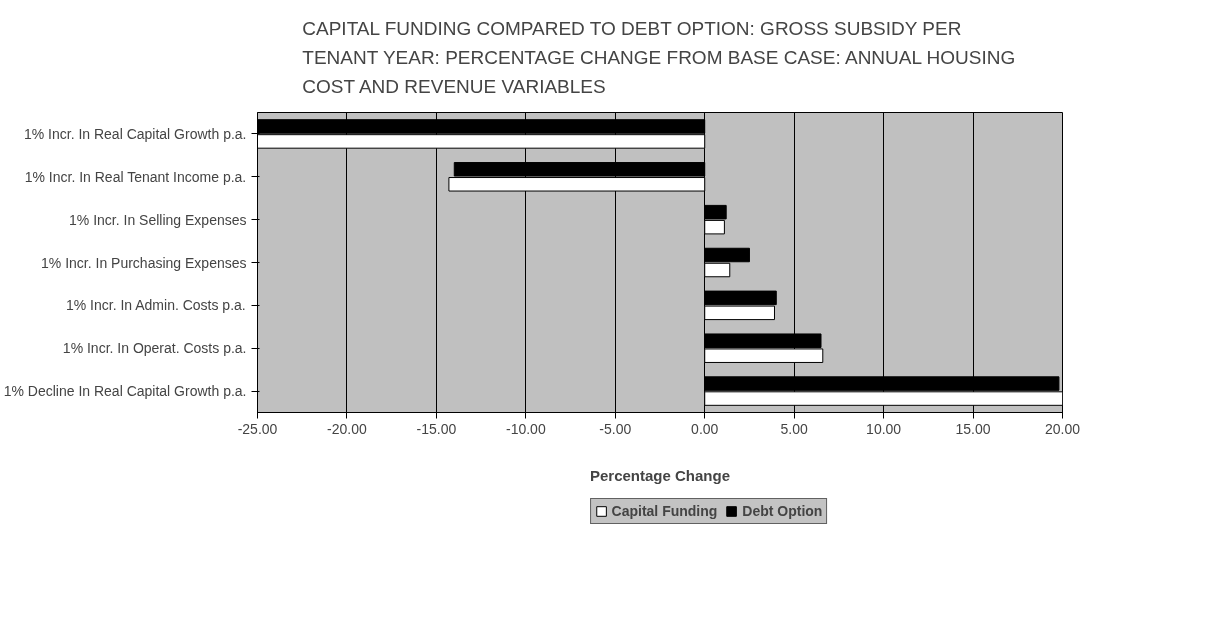  What do you see at coordinates (154, 348) in the screenshot?
I see `y-tick-label: 1% Incr. In Operat. Costs p.a.` at bounding box center [154, 348].